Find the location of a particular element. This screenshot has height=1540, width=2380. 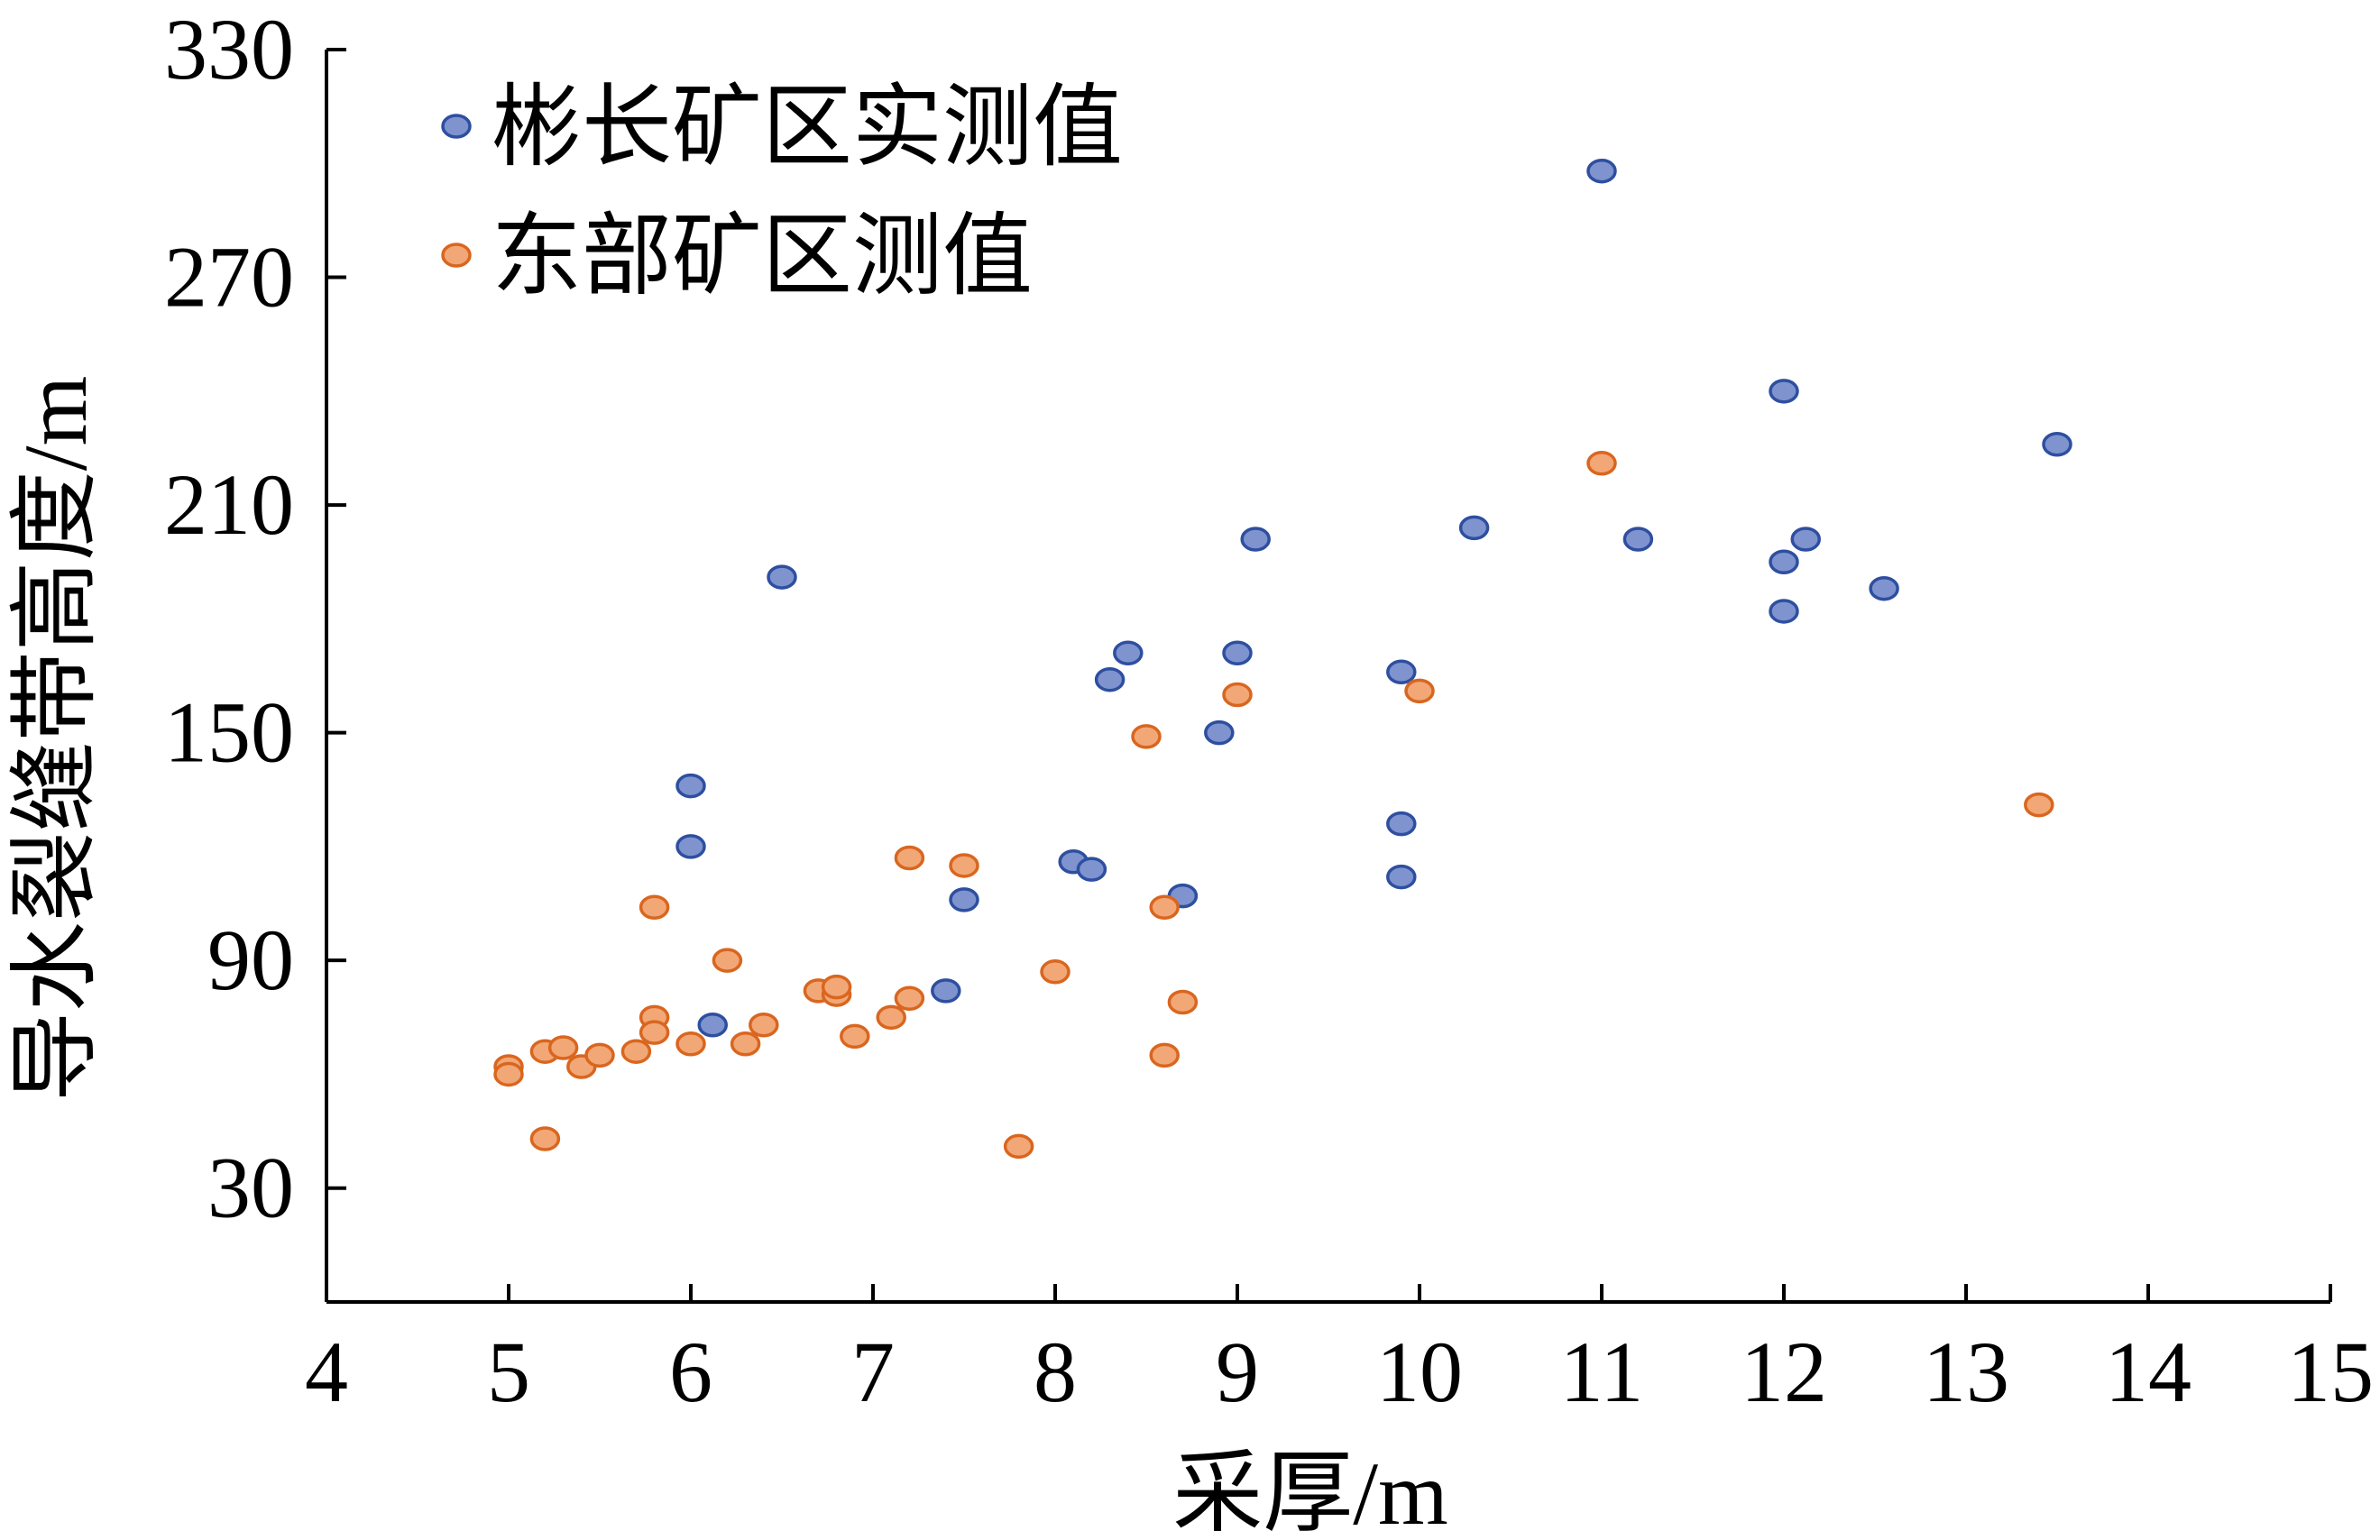

x-tick-label: 15 is located at coordinates (2330, 1372).